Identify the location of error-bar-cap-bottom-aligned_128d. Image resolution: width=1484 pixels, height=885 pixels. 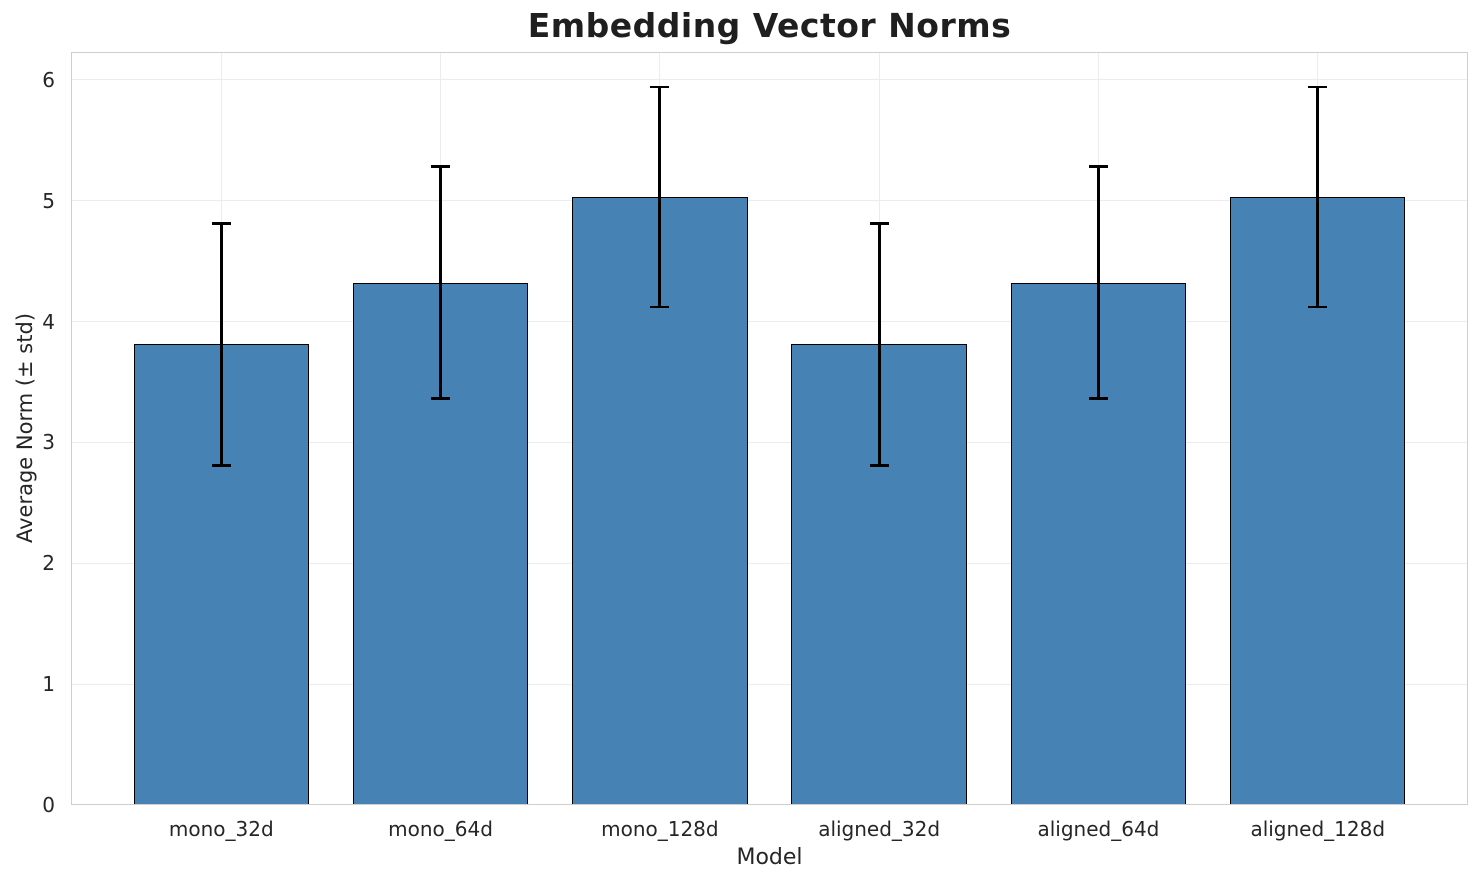
(1318, 307).